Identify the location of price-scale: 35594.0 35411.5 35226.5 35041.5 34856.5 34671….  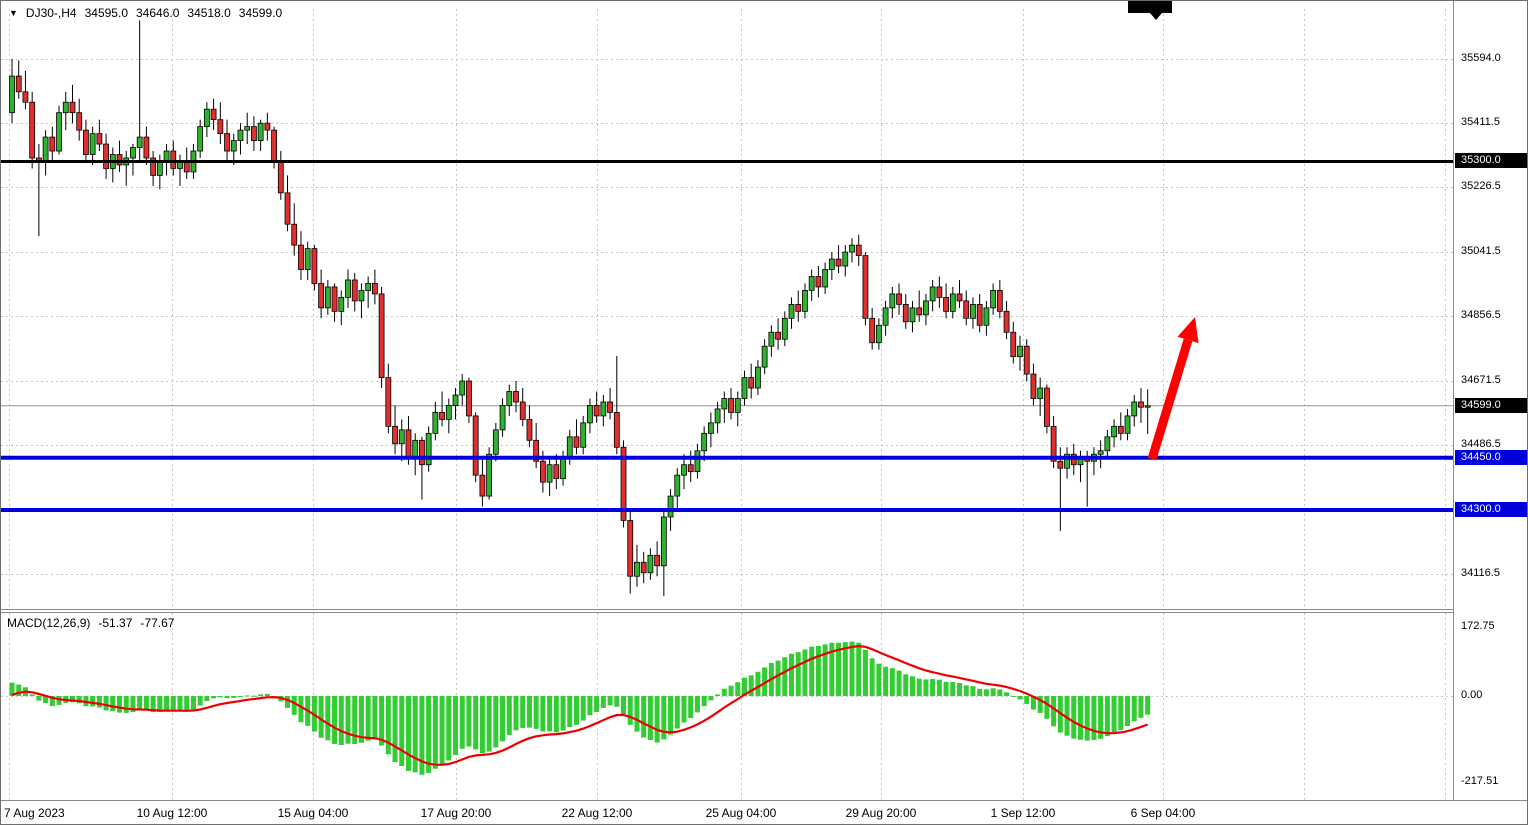
(1490, 400).